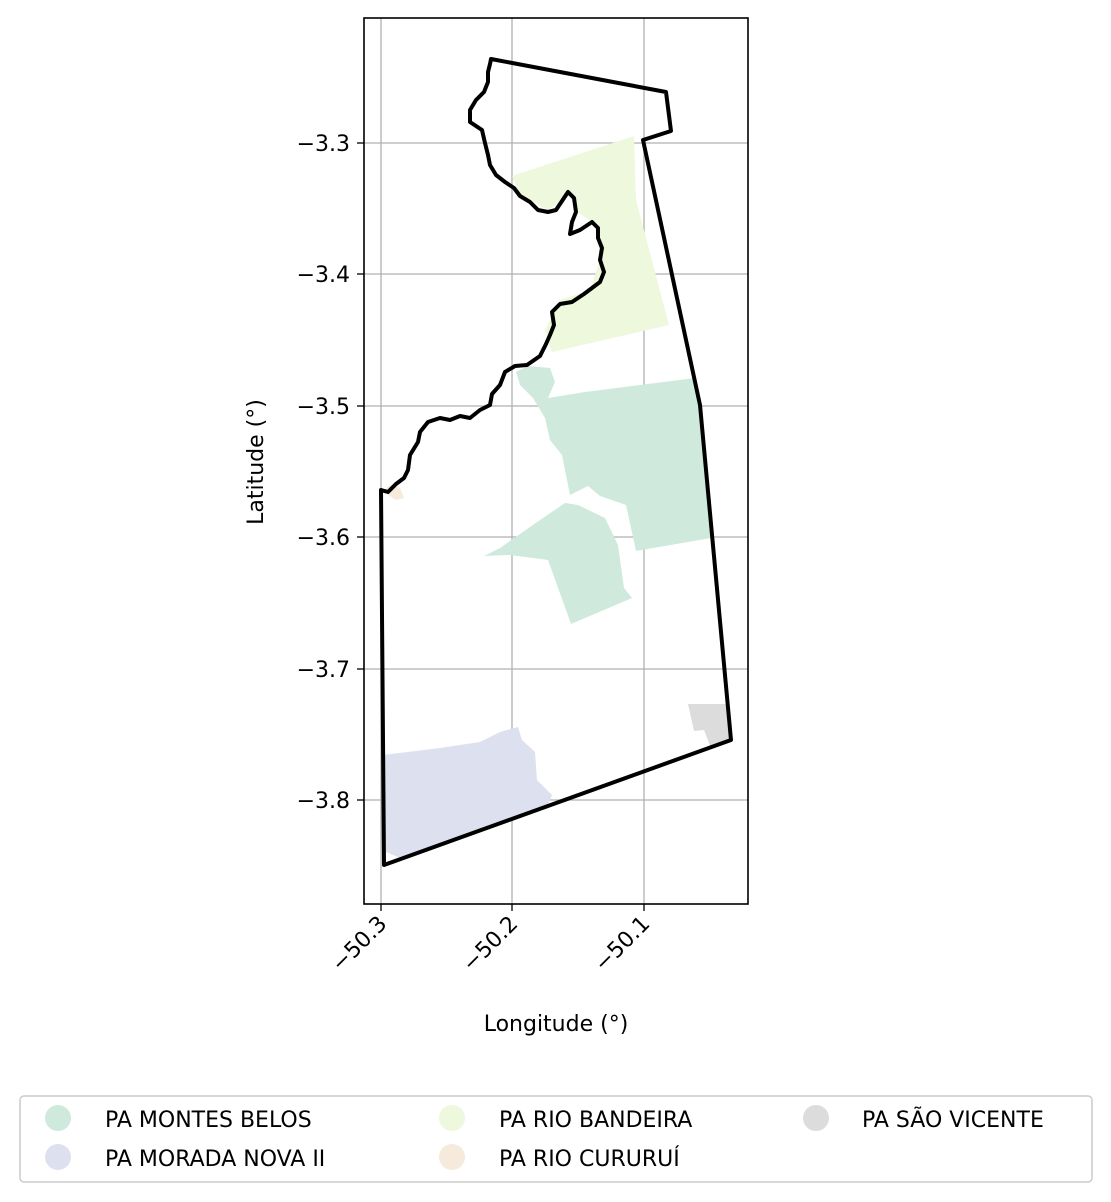 The height and width of the screenshot is (1202, 1111). Describe the element at coordinates (556, 1024) in the screenshot. I see `x-axis-label: Longitude (°)` at that location.